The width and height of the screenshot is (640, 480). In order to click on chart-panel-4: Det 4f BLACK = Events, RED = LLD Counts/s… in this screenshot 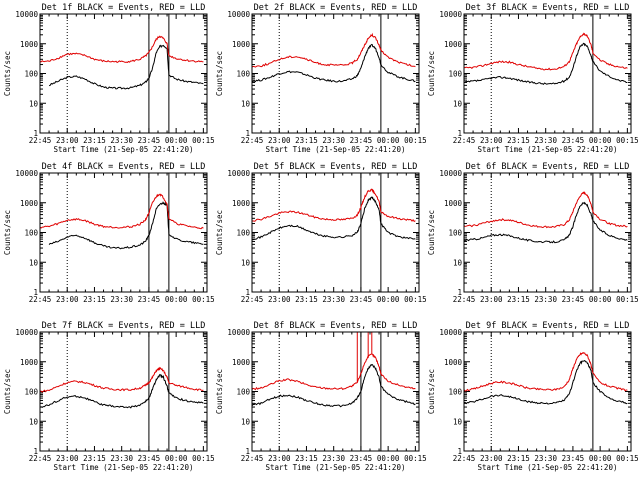, I will do `click(109, 233)`.